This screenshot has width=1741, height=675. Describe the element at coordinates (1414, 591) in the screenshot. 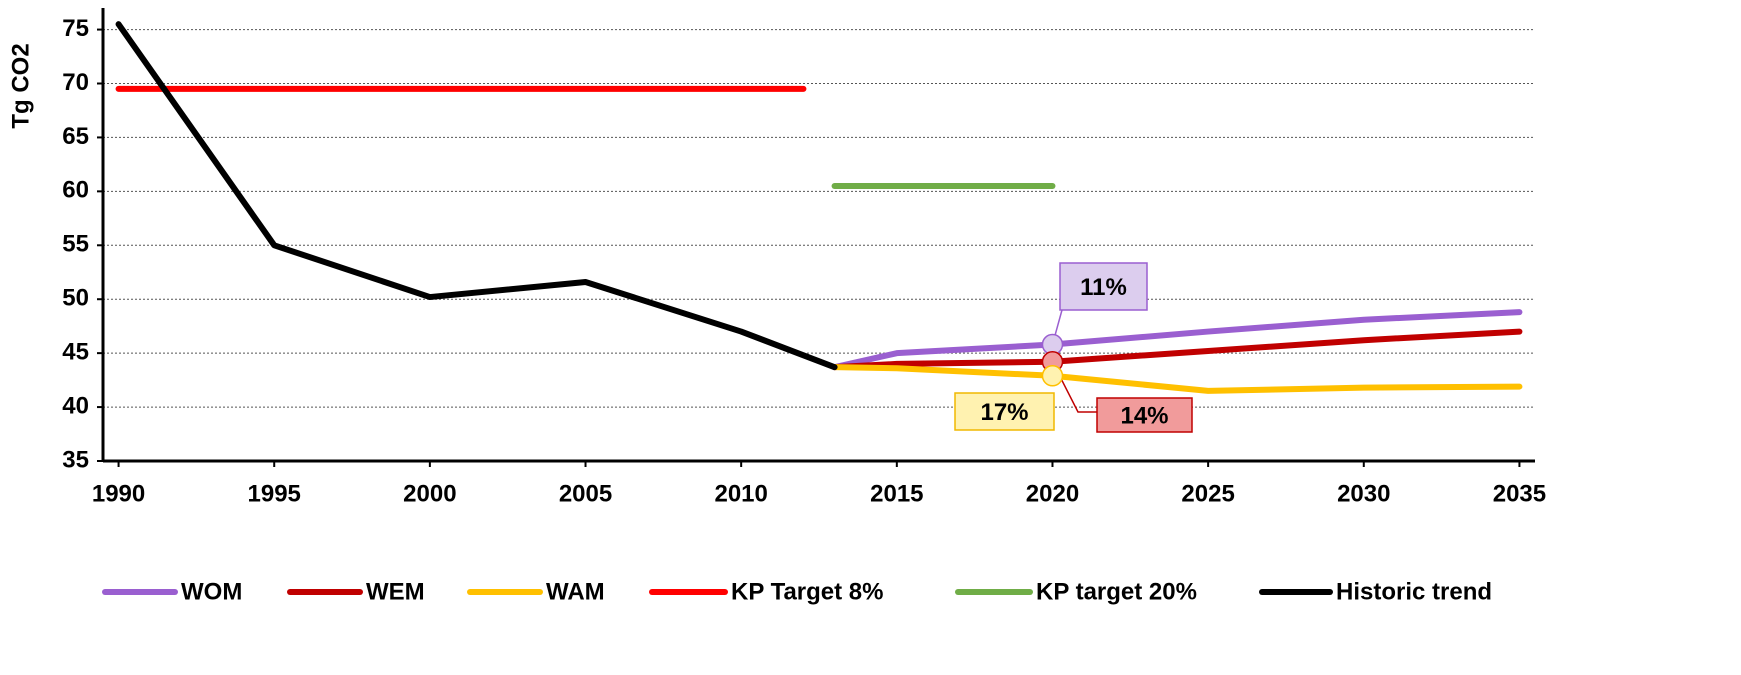

I see `legend-label: Historic trend` at that location.